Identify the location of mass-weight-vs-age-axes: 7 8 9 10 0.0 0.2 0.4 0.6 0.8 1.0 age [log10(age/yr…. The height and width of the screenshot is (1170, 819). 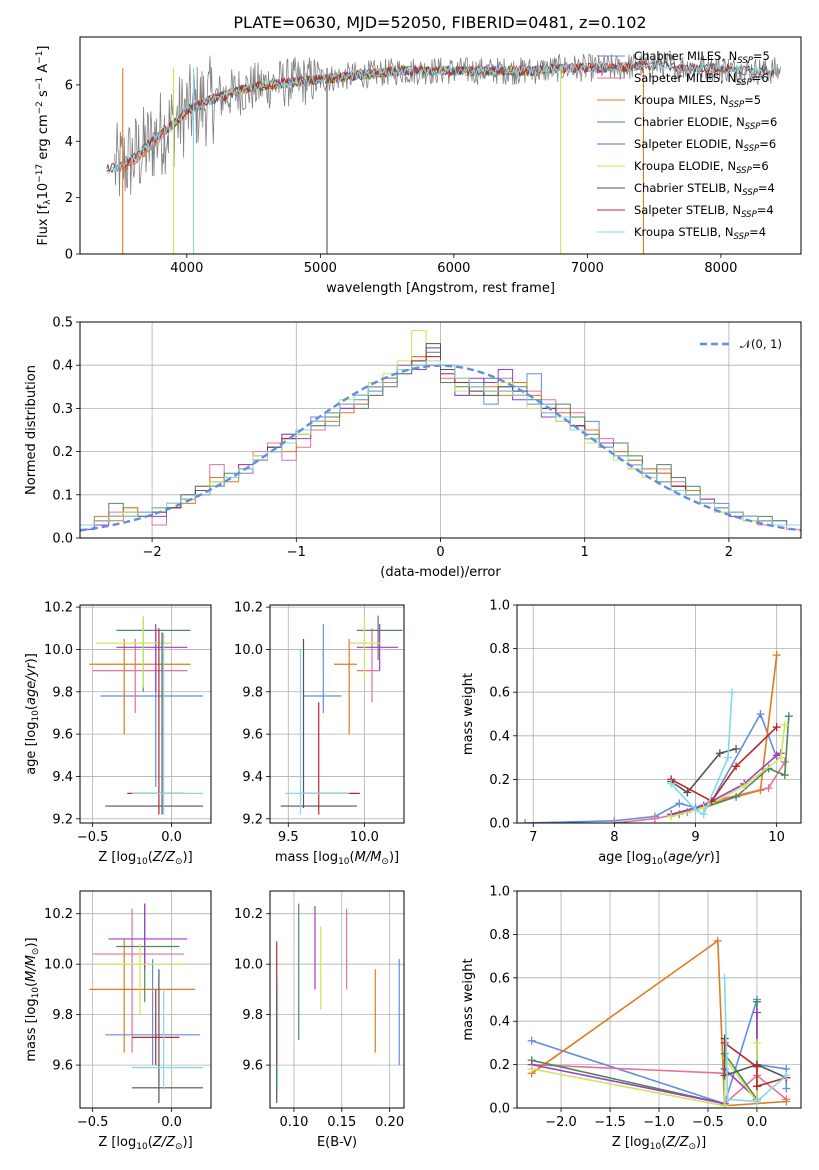
(631, 733).